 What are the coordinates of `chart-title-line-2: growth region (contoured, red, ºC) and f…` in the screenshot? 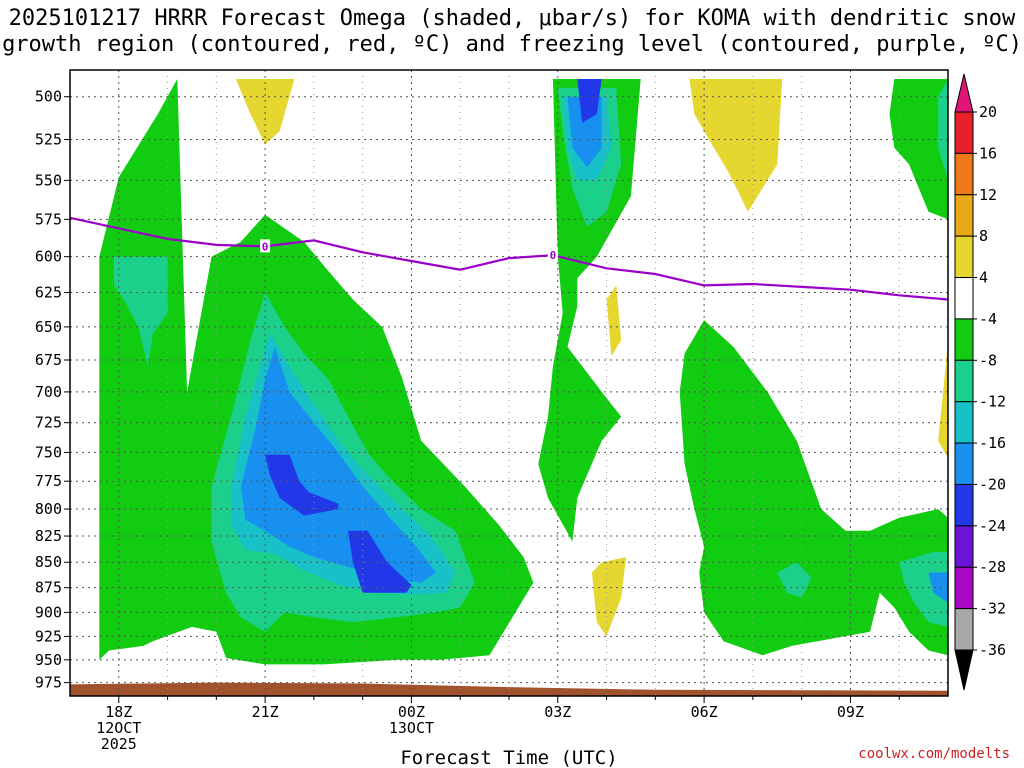 It's located at (512, 44).